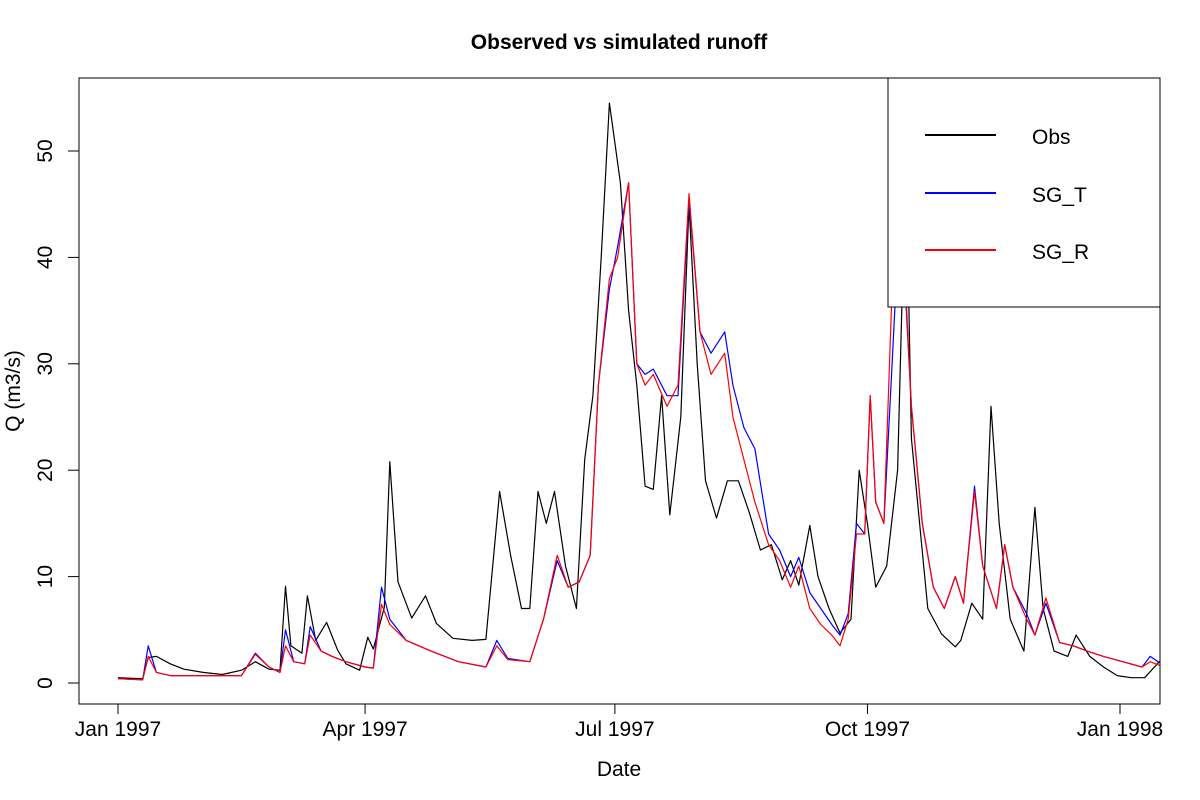  Describe the element at coordinates (867, 729) in the screenshot. I see `x-tick-label: Oct 1997` at that location.